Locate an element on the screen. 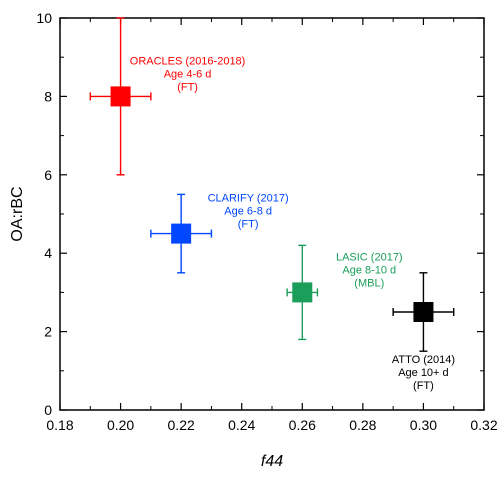 This screenshot has width=500, height=477. point-label-line: (MBL) is located at coordinates (369, 283).